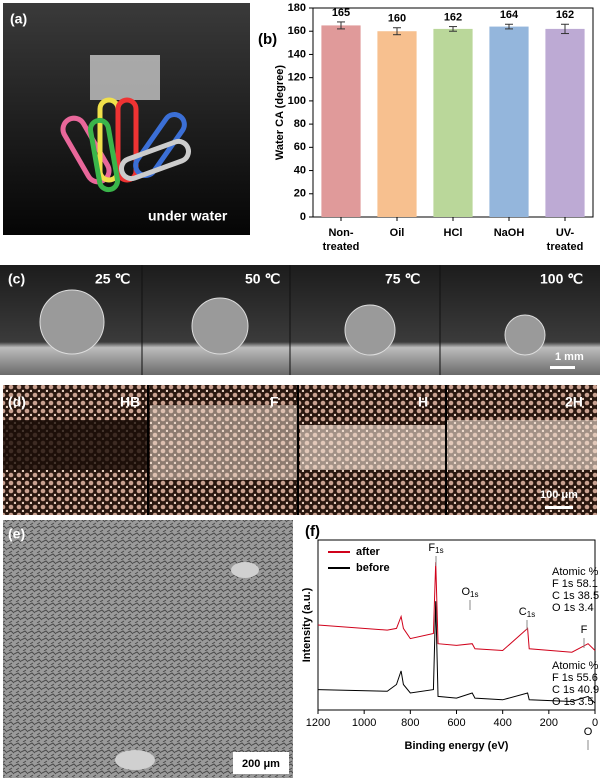 This screenshot has width=600, height=780. I want to click on paper-clips, so click(125, 145).